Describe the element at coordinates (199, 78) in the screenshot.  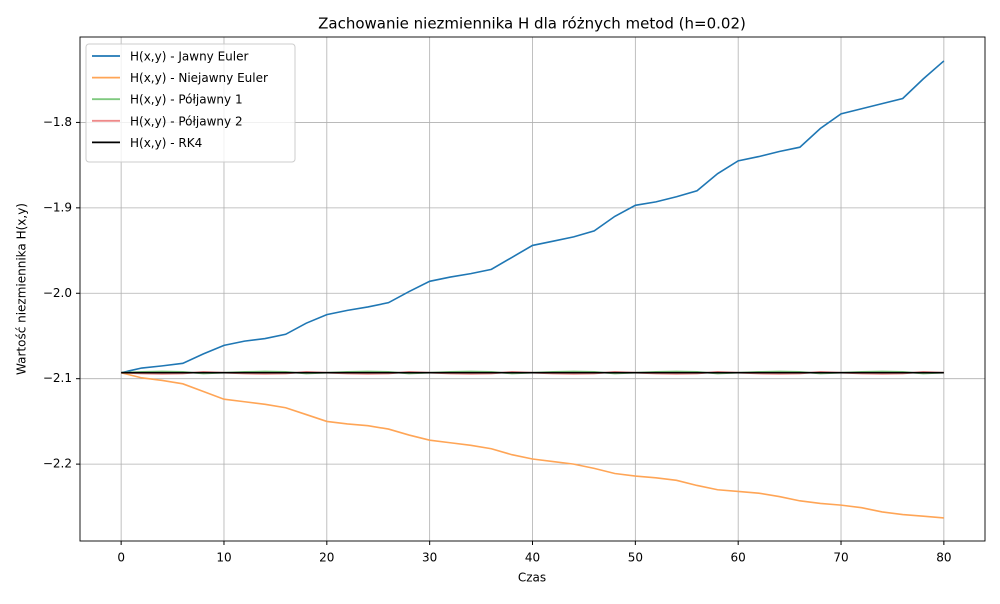
I see `legend-label: H(x,y) - Niejawny Euler` at that location.